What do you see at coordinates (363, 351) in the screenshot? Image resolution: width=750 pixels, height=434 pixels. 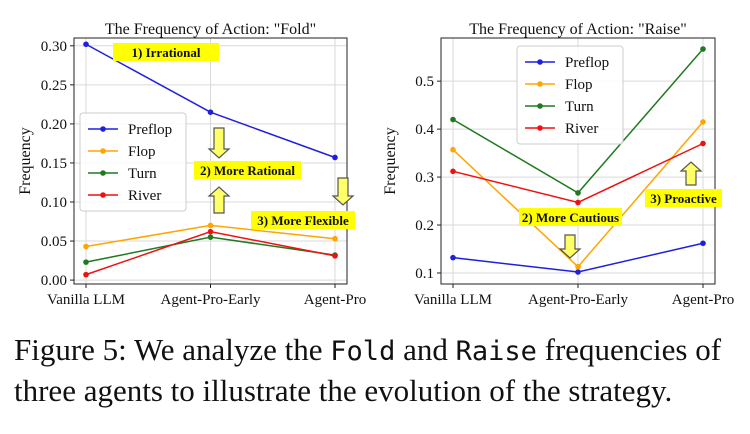 I see `caption-code-fold: Fold` at bounding box center [363, 351].